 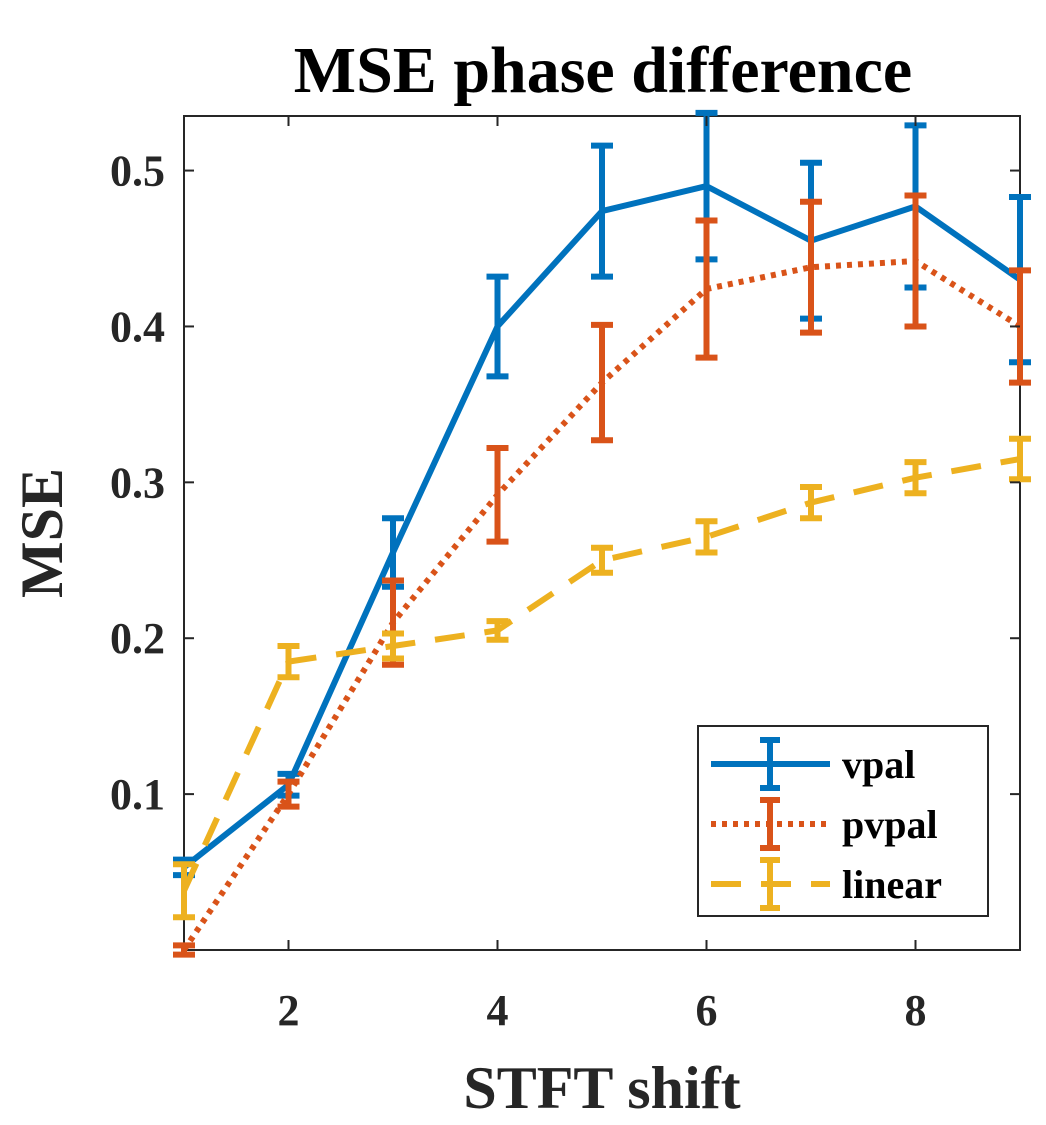 I want to click on y-axis-label: MSE, so click(x=42, y=533).